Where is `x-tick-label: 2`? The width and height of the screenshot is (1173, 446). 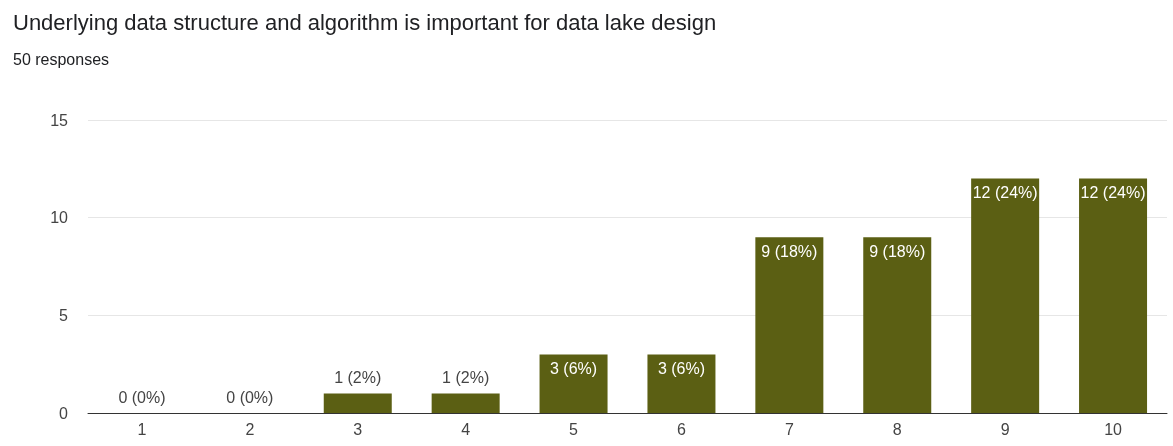
x-tick-label: 2 is located at coordinates (250, 429).